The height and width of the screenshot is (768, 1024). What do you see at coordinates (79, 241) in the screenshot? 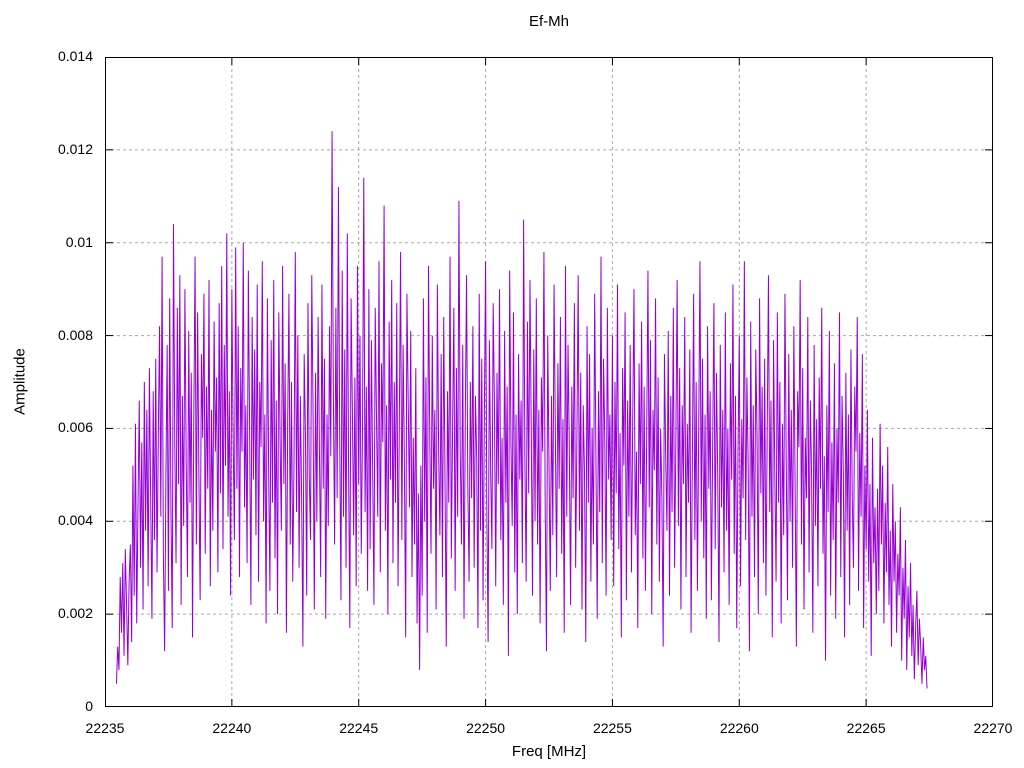
I see `y-tick-label: 0.01` at bounding box center [79, 241].